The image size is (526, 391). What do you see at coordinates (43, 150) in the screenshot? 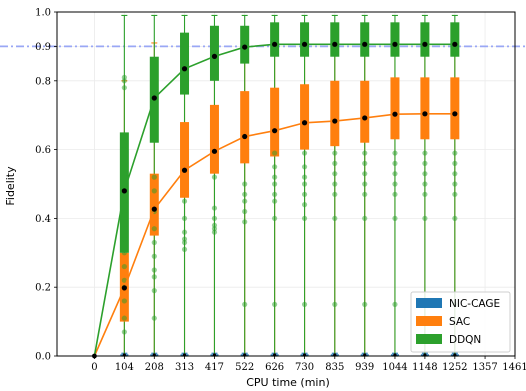
I see `y-tick-label-3: 0.6` at bounding box center [43, 150].